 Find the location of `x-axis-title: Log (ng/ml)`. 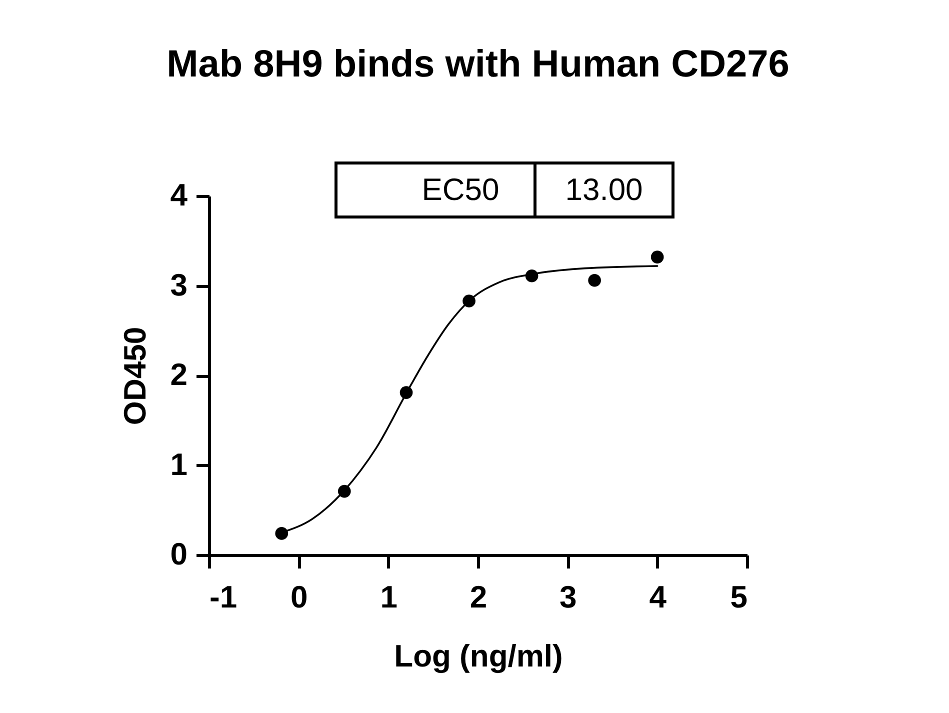

x-axis-title: Log (ng/ml) is located at coordinates (478, 656).